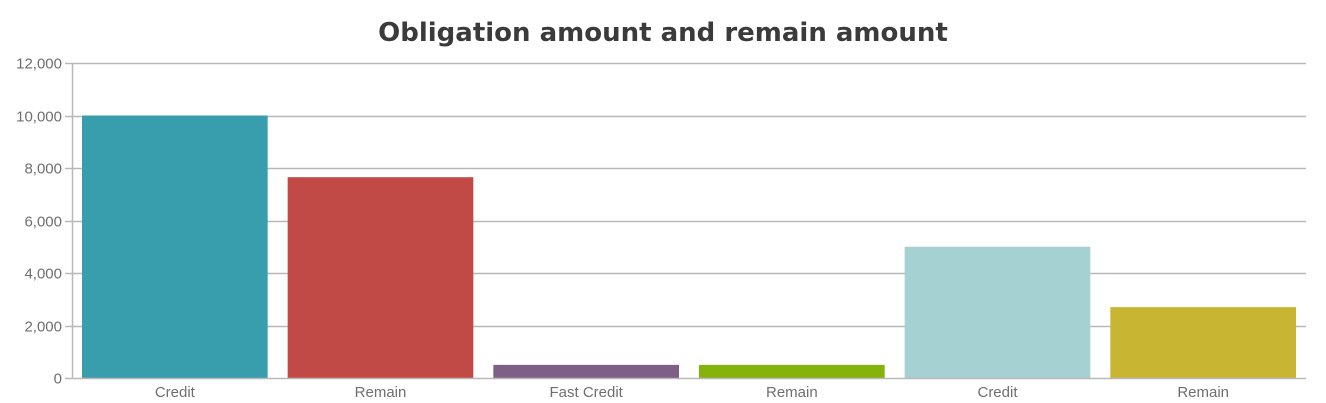  Describe the element at coordinates (43, 327) in the screenshot. I see `y-tick-label: 2,000` at that location.